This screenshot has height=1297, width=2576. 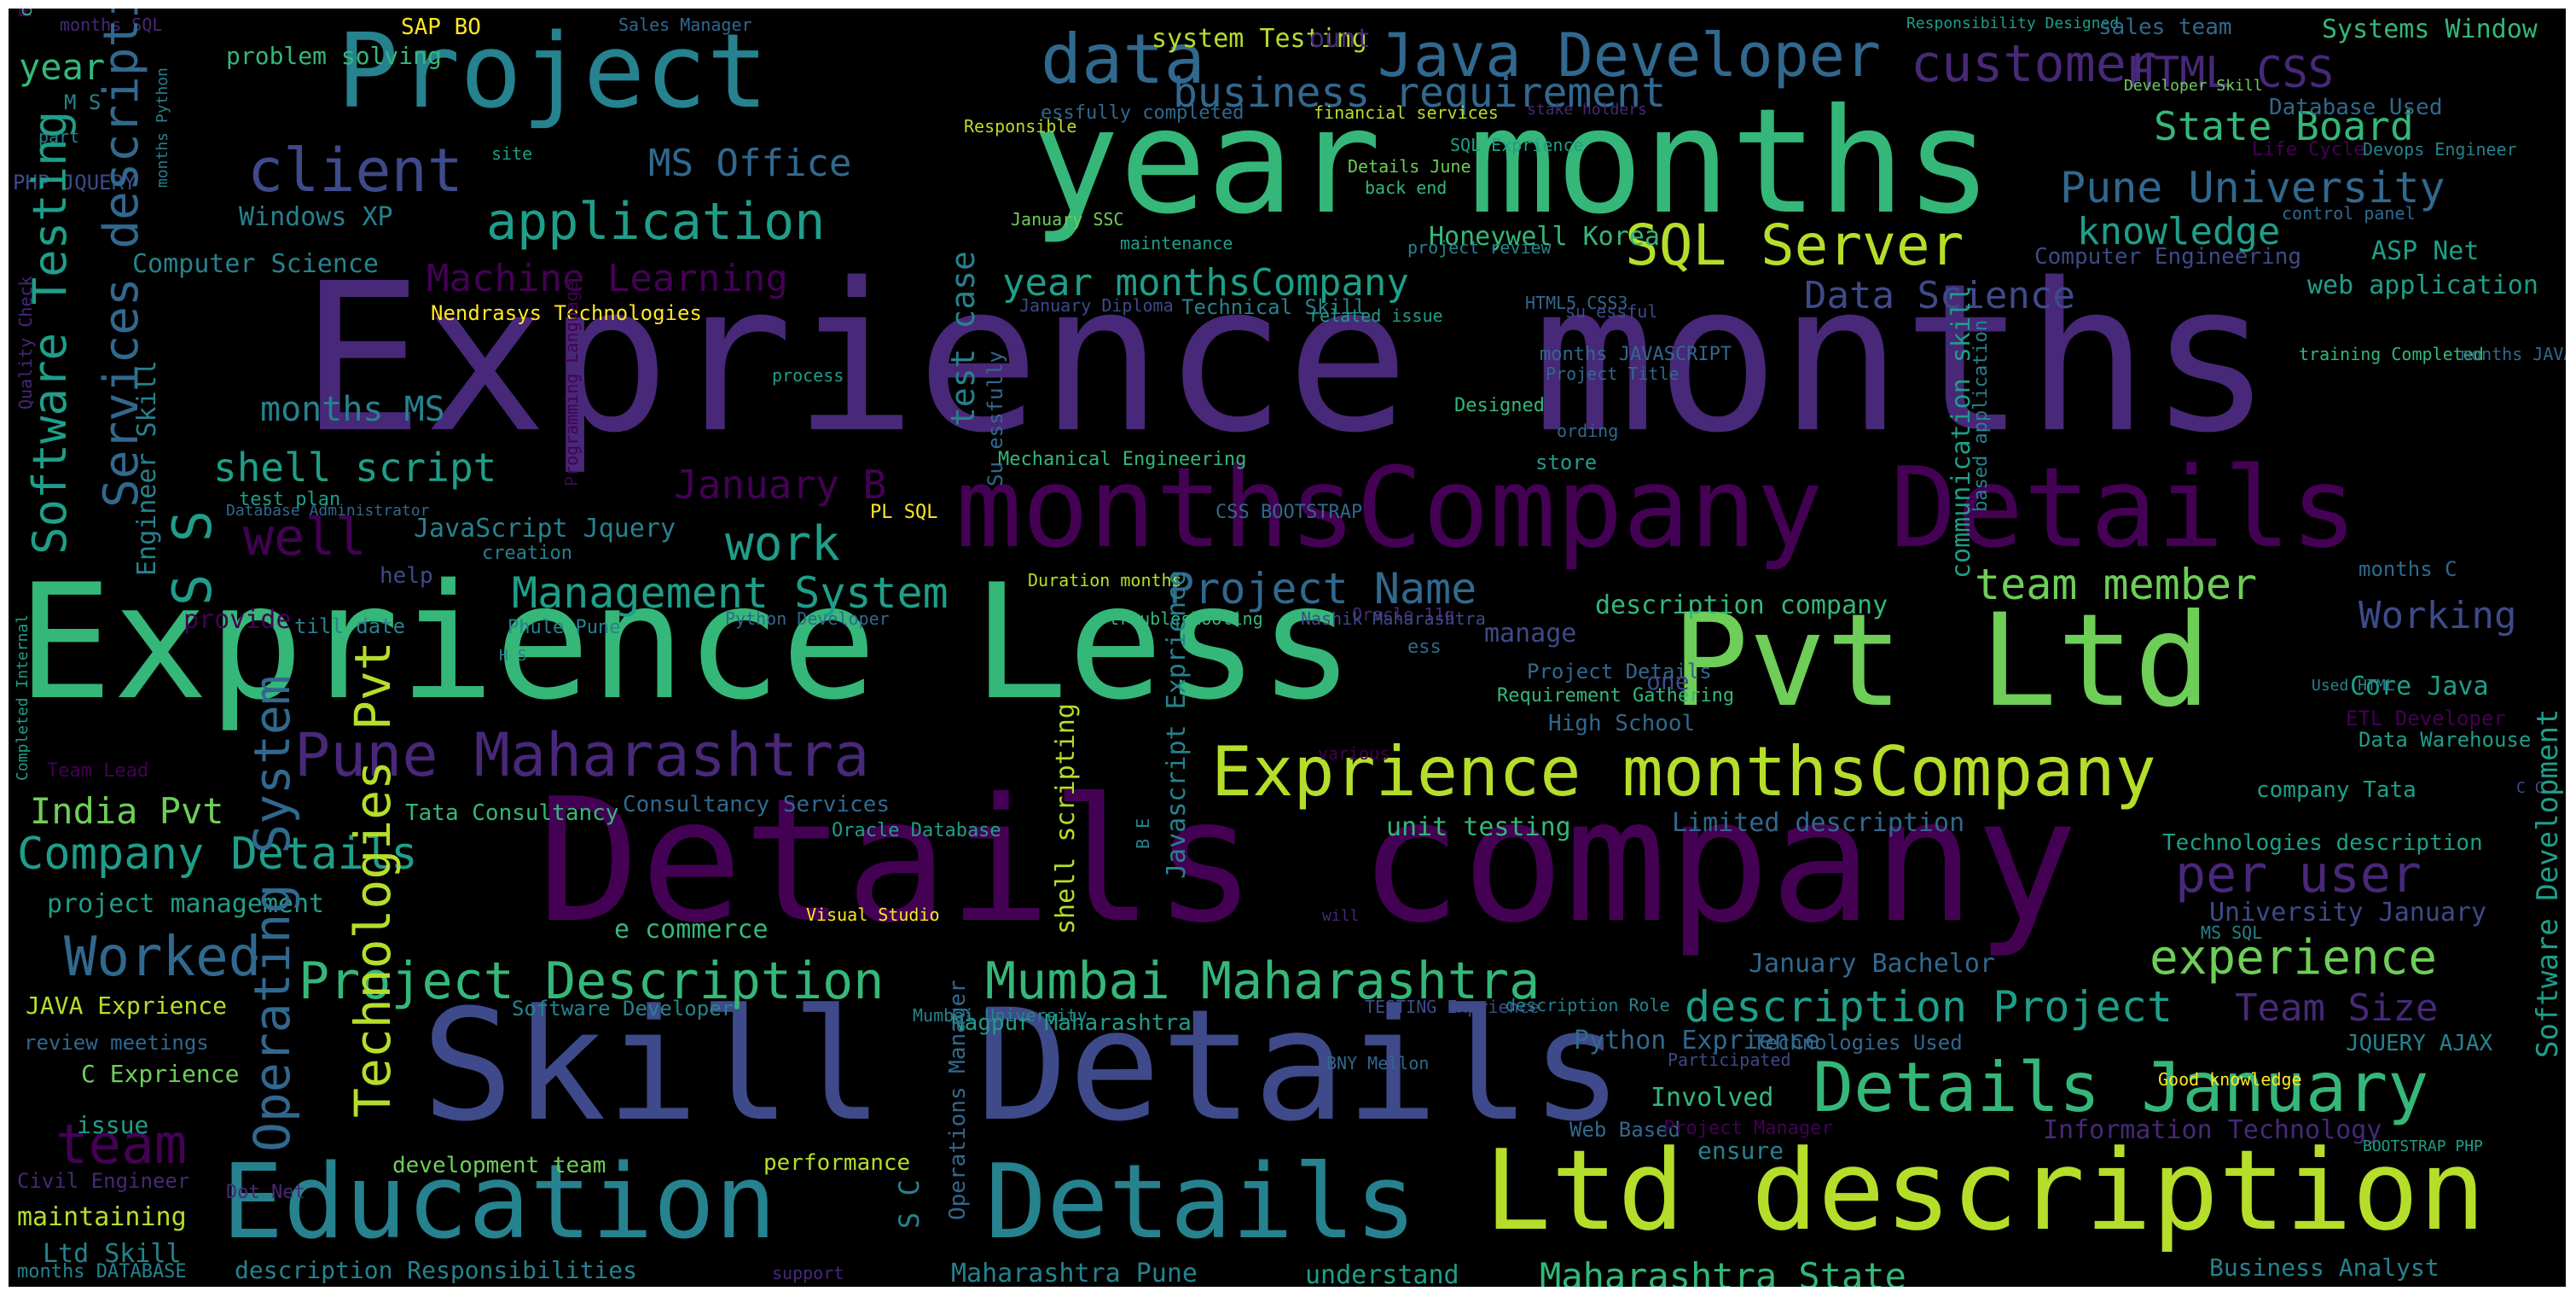 I want to click on cloud-word: Designed, so click(x=1499, y=405).